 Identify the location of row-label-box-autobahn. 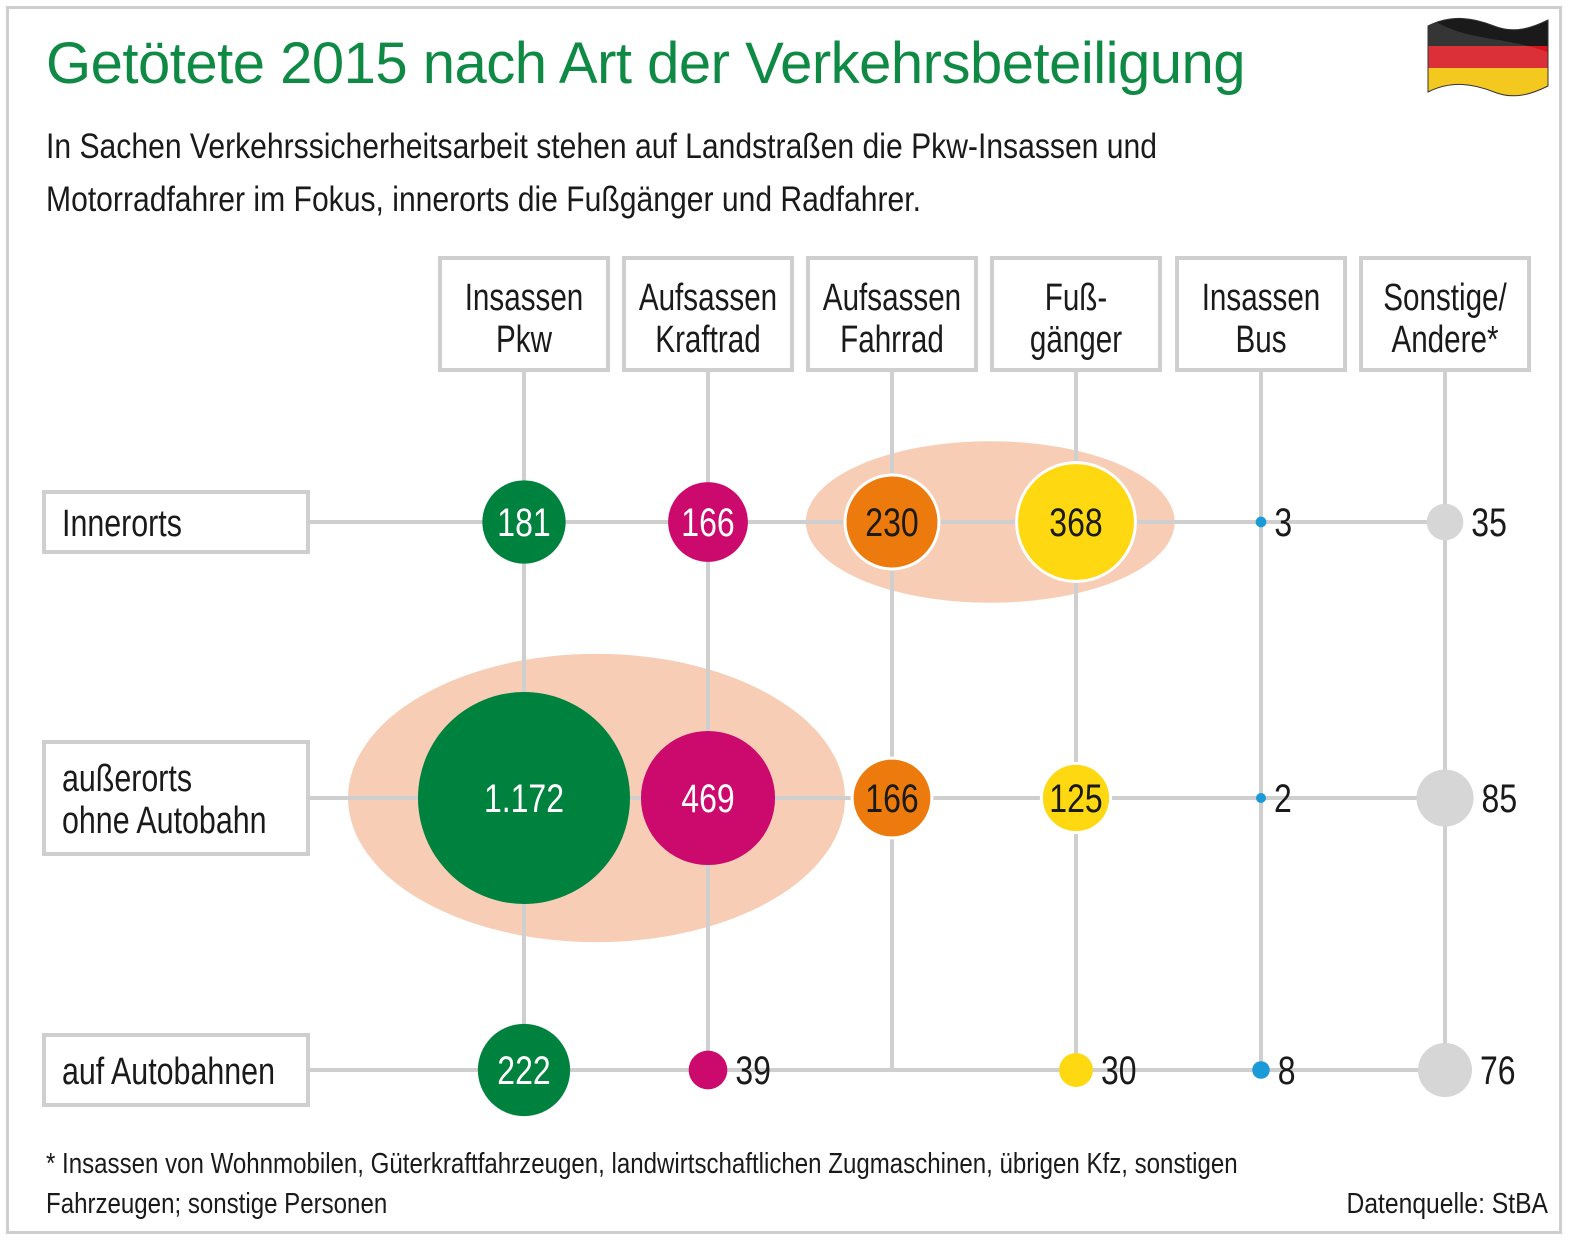
(176, 1070).